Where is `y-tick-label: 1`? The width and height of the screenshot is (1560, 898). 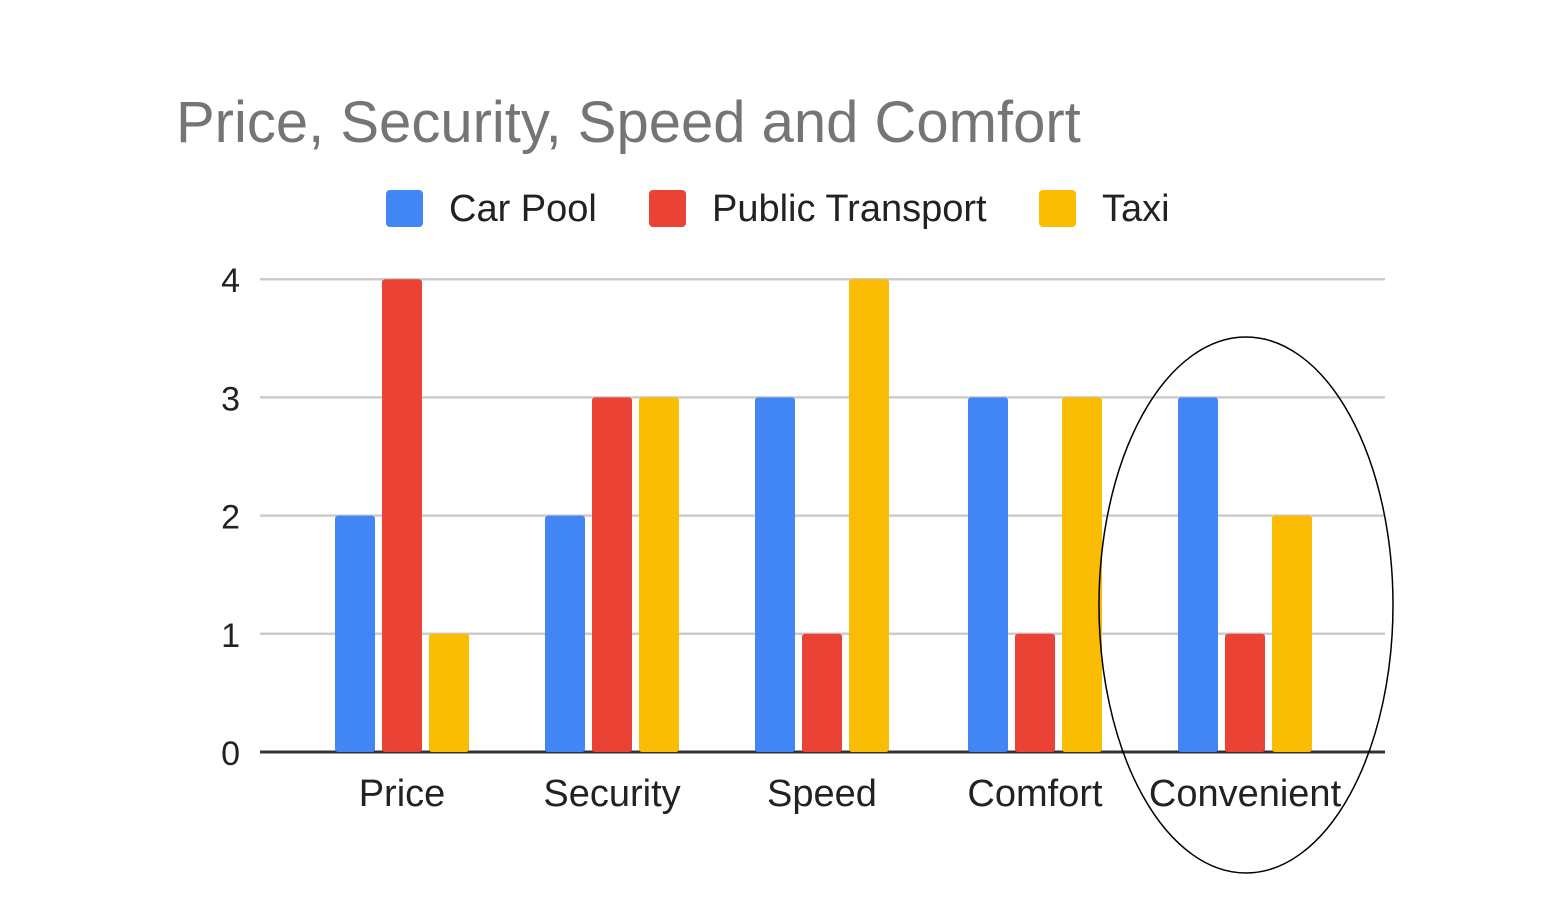
y-tick-label: 1 is located at coordinates (230, 636).